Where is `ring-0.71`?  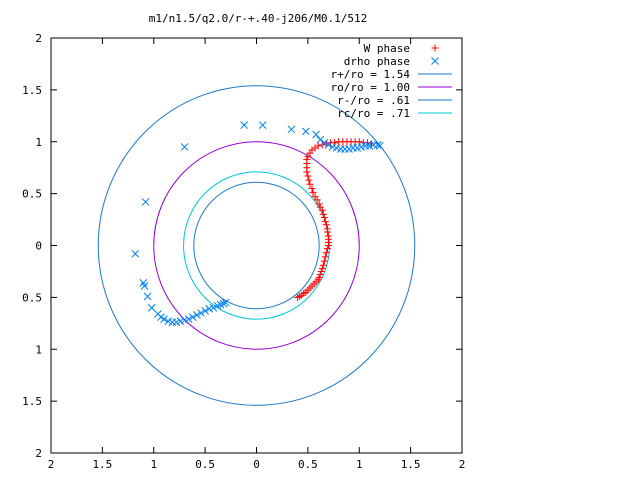 ring-0.71 is located at coordinates (256, 245).